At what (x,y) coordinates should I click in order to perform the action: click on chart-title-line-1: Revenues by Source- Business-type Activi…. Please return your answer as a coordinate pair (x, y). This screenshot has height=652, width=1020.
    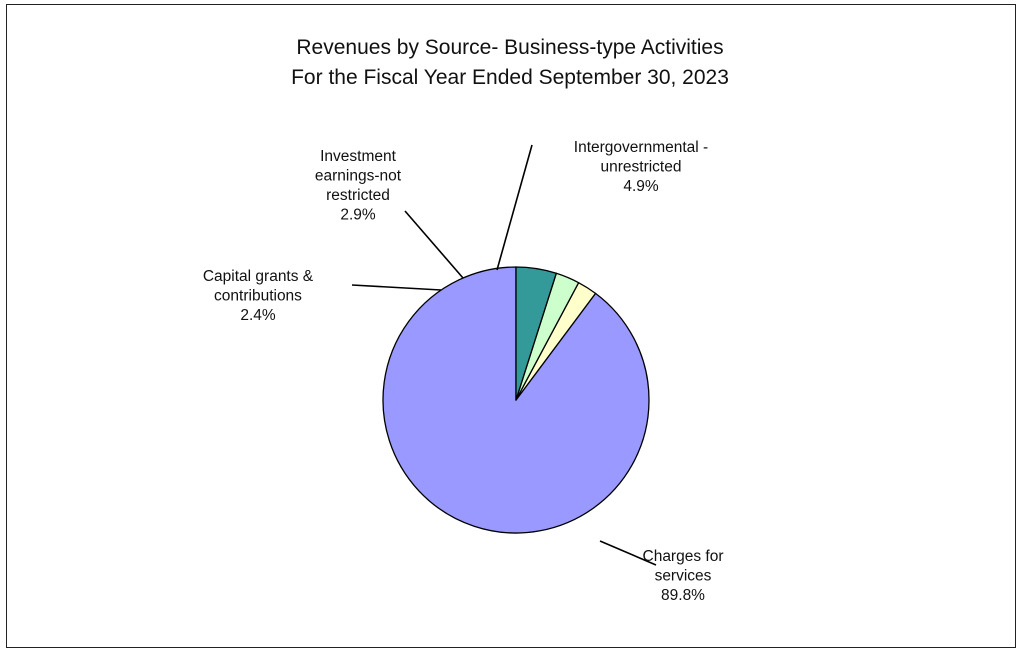
    Looking at the image, I should click on (509, 47).